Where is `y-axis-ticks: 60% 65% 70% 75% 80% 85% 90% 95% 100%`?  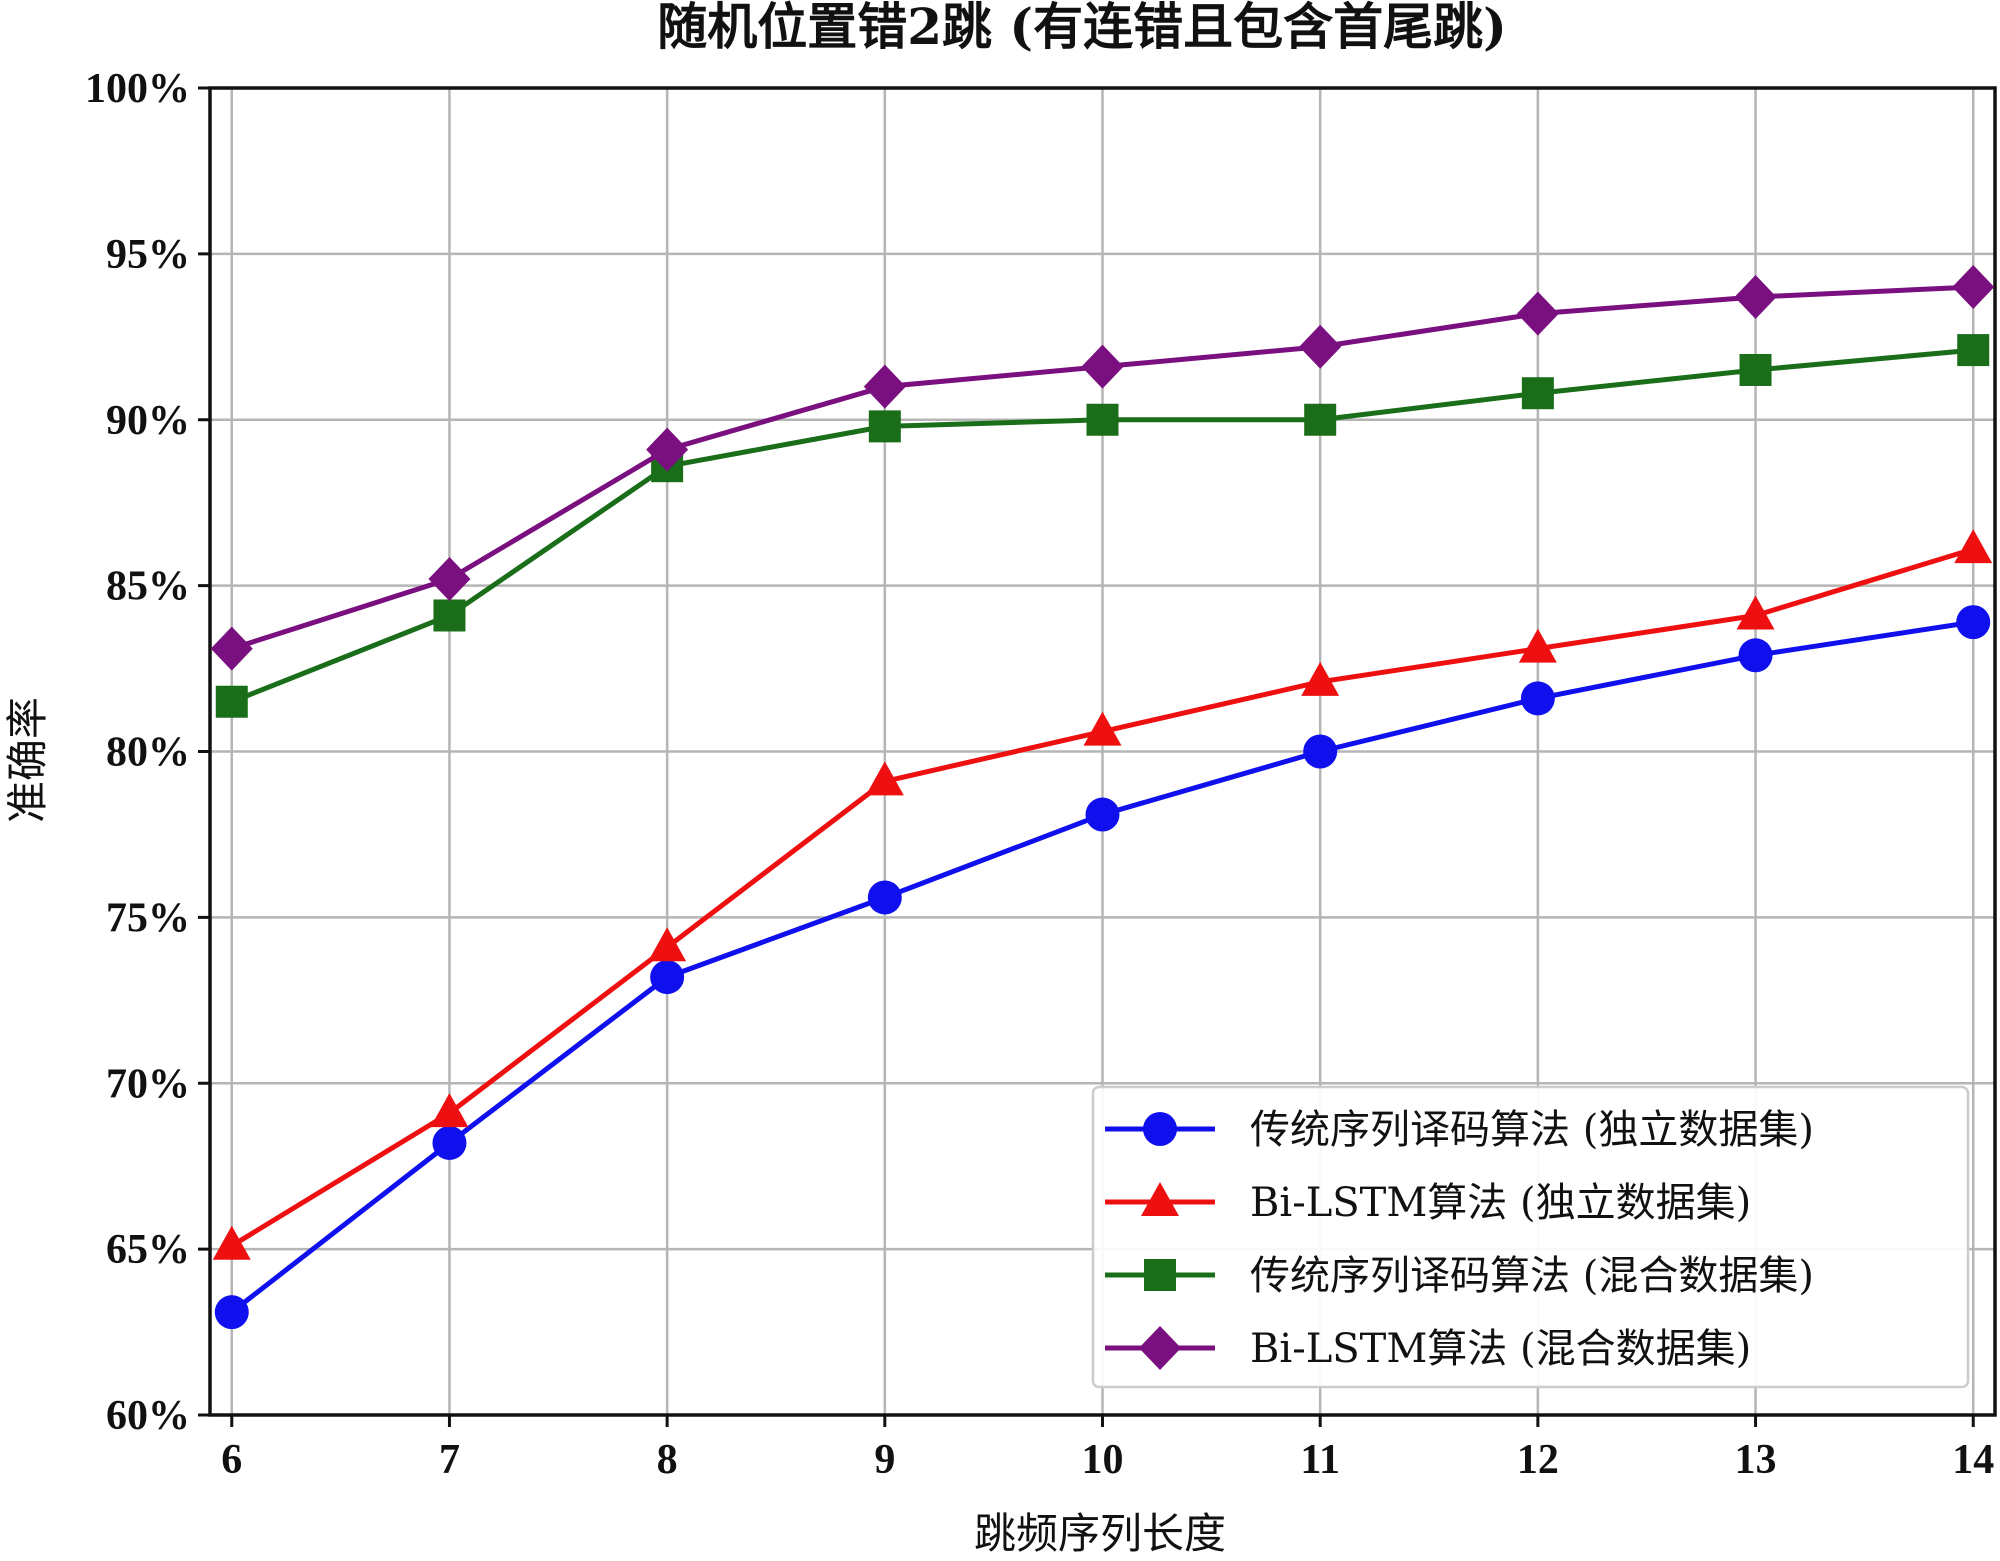 y-axis-ticks: 60% 65% 70% 75% 80% 85% 90% 95% 100% is located at coordinates (147, 752).